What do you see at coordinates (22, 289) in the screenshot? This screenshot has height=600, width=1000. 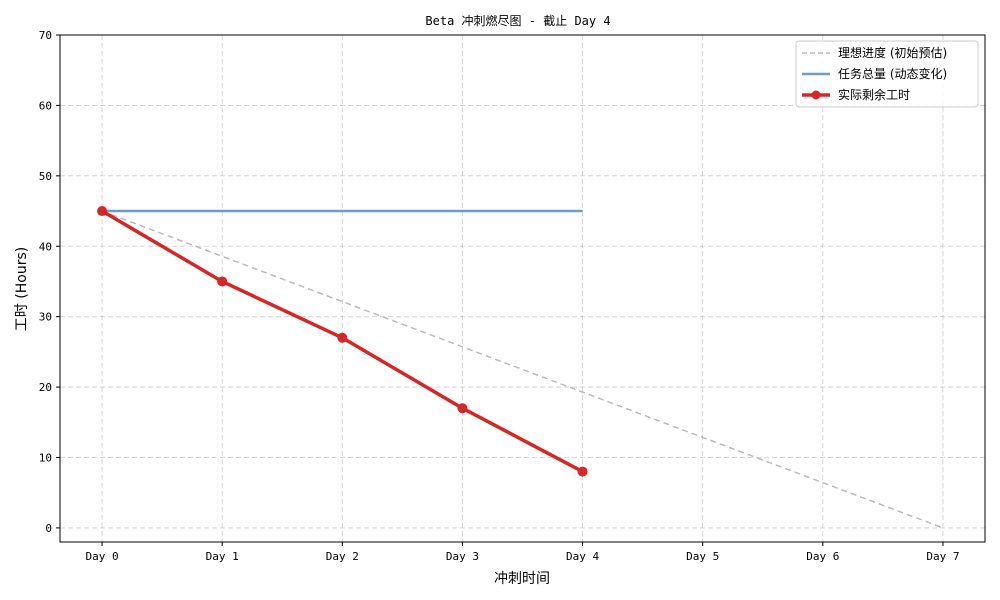 I see `y-axis-label: 工时 (Hours)` at bounding box center [22, 289].